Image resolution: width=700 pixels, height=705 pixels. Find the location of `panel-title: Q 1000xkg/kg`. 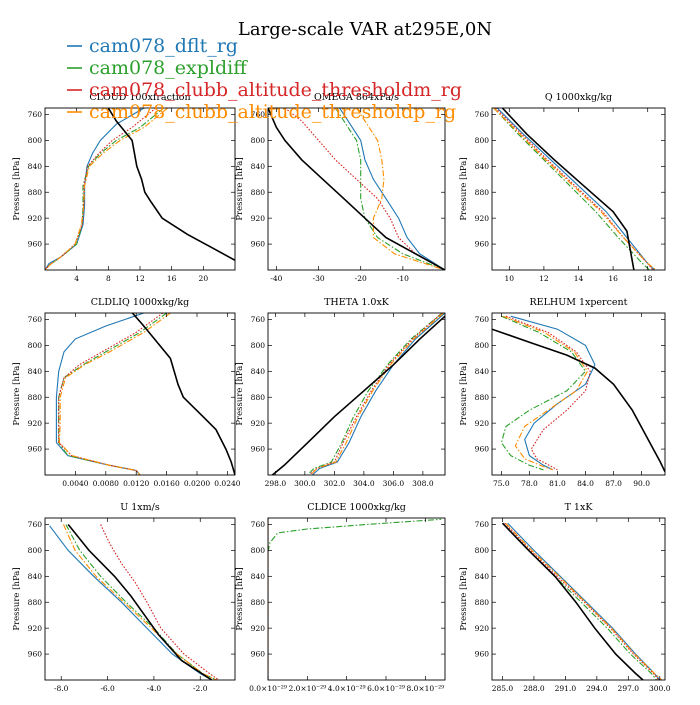

panel-title: Q 1000xkg/kg is located at coordinates (578, 97).